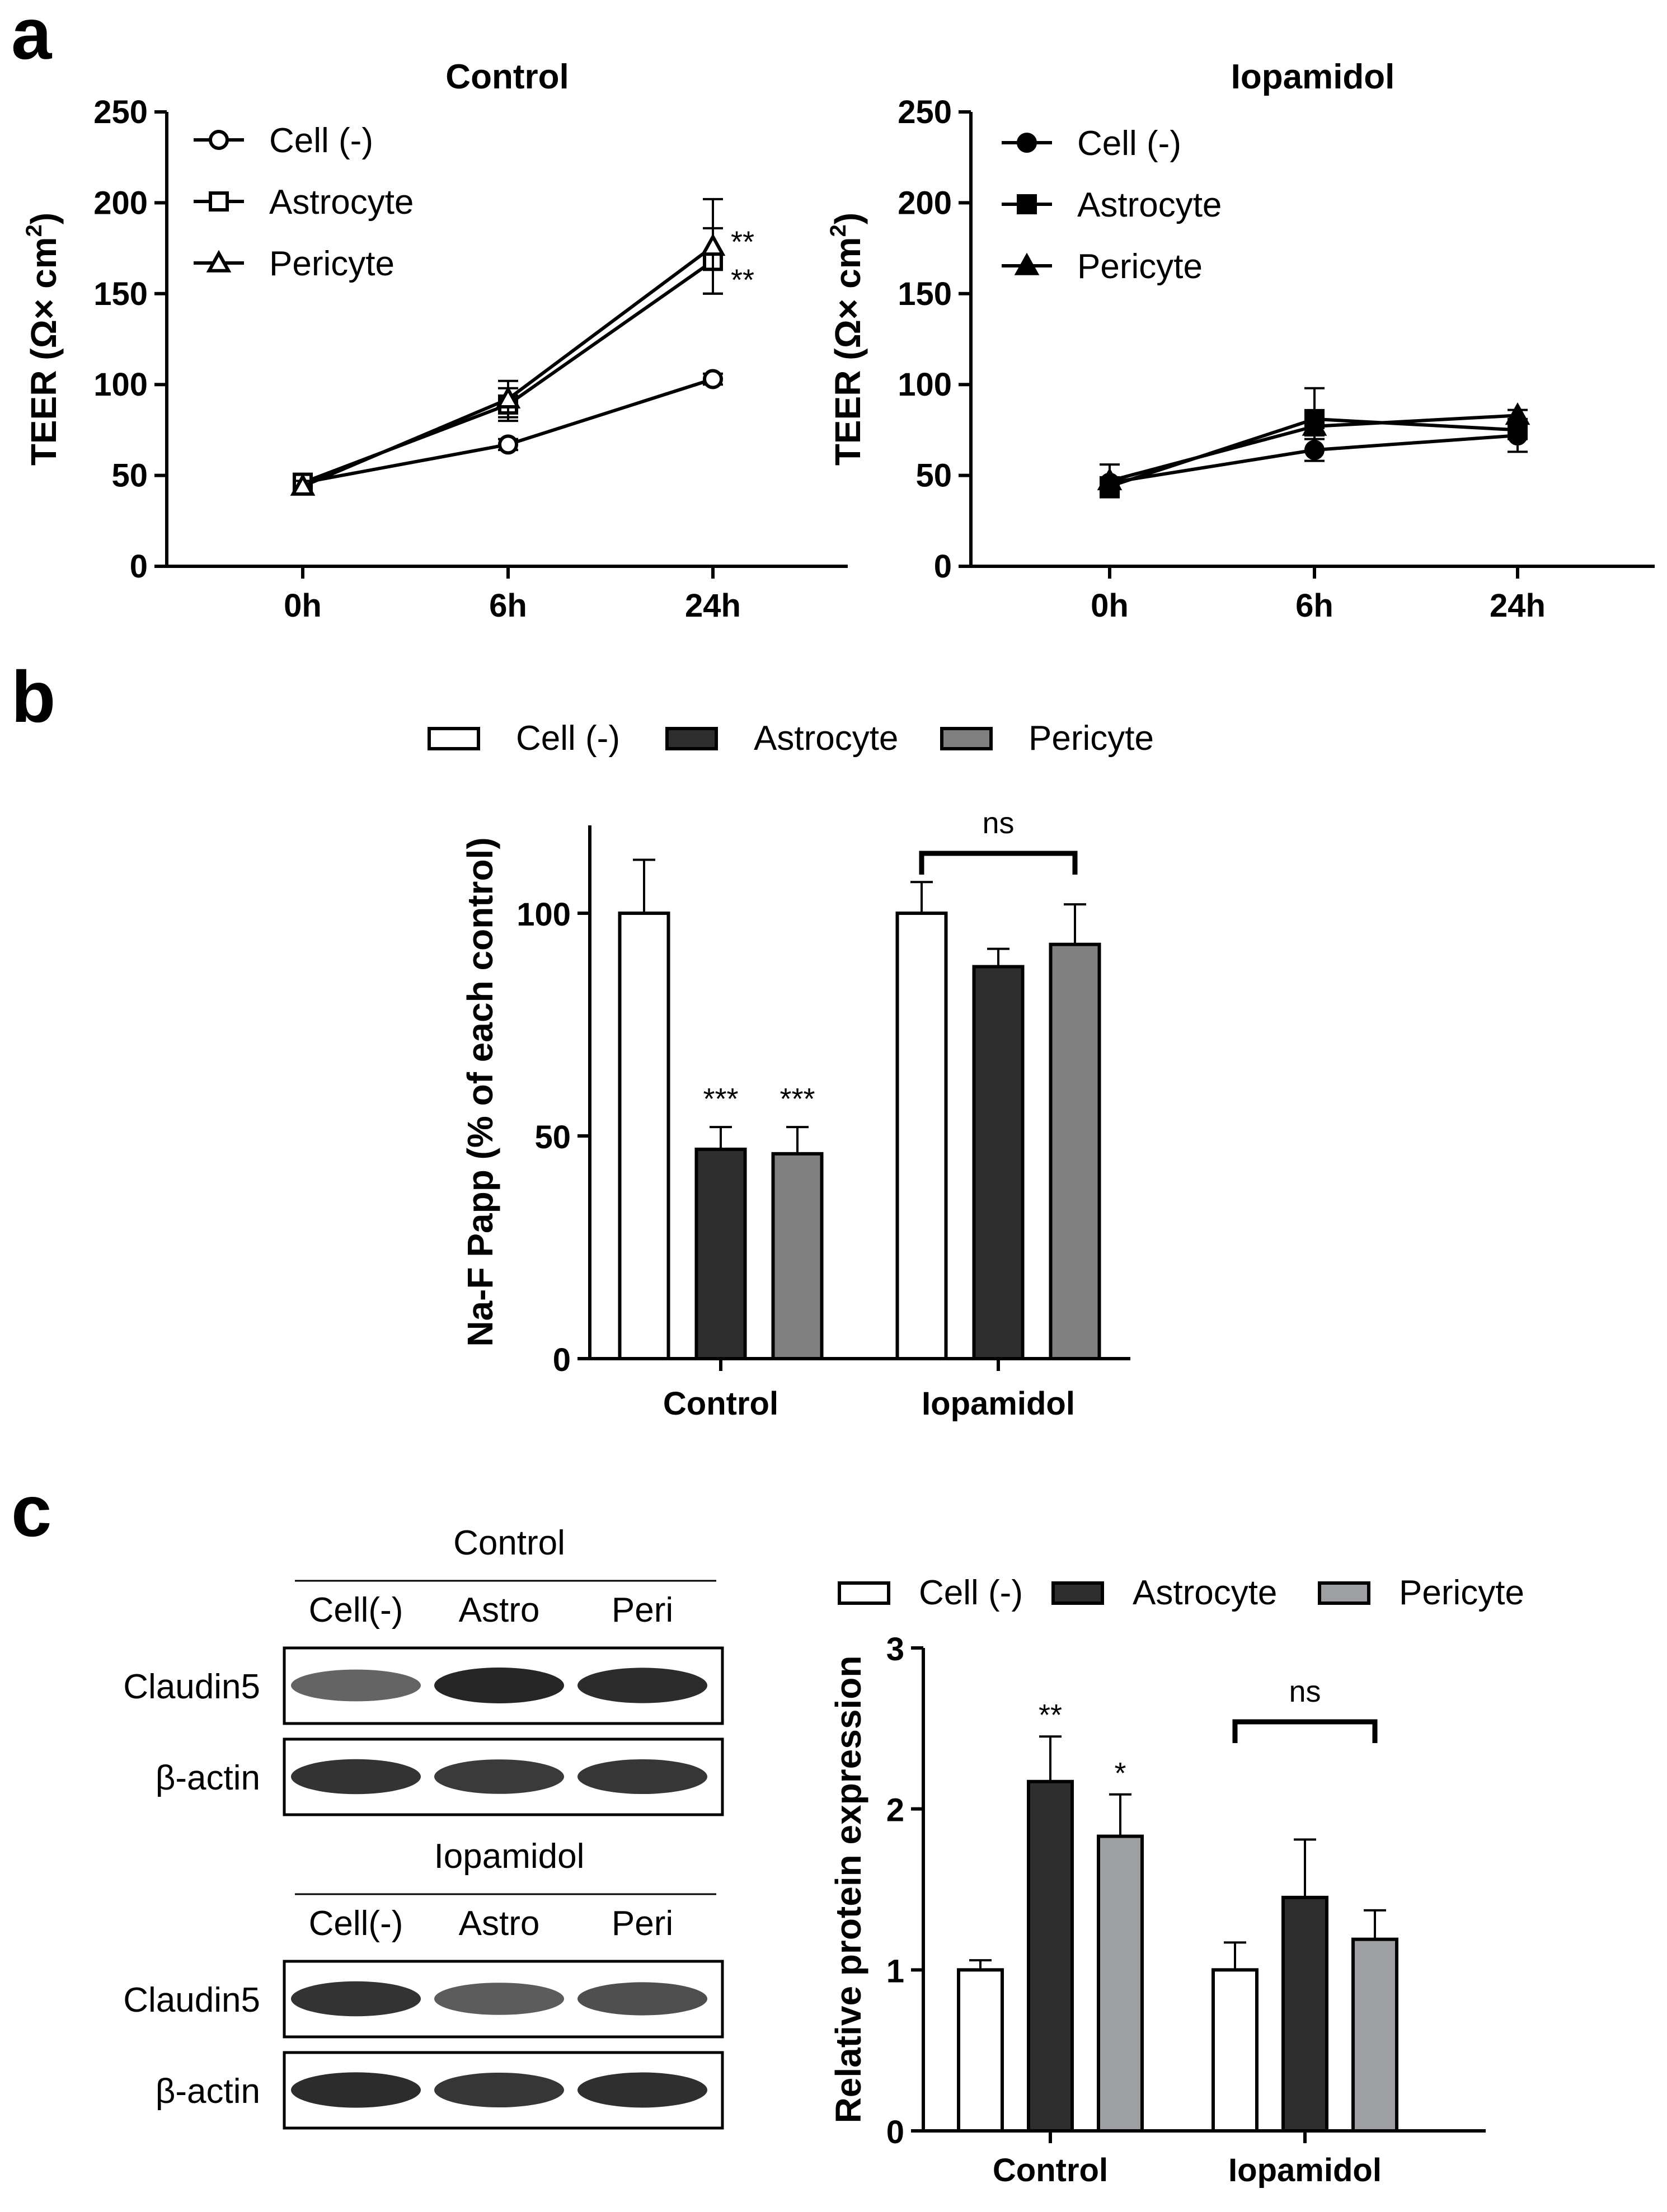  What do you see at coordinates (998, 823) in the screenshot?
I see `ns-label: ns` at bounding box center [998, 823].